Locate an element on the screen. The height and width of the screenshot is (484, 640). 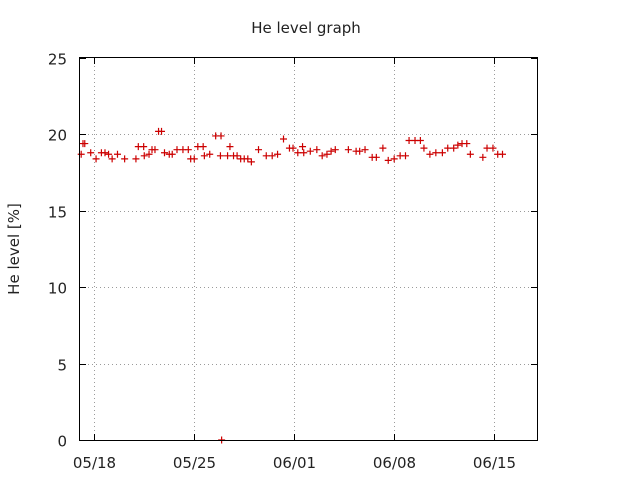
x-tick-label: 05/25 is located at coordinates (194, 463).